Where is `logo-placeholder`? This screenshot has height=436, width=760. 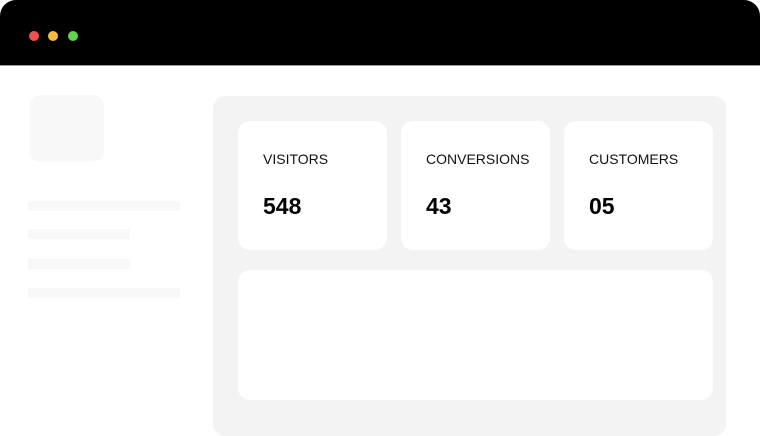
logo-placeholder is located at coordinates (66, 128).